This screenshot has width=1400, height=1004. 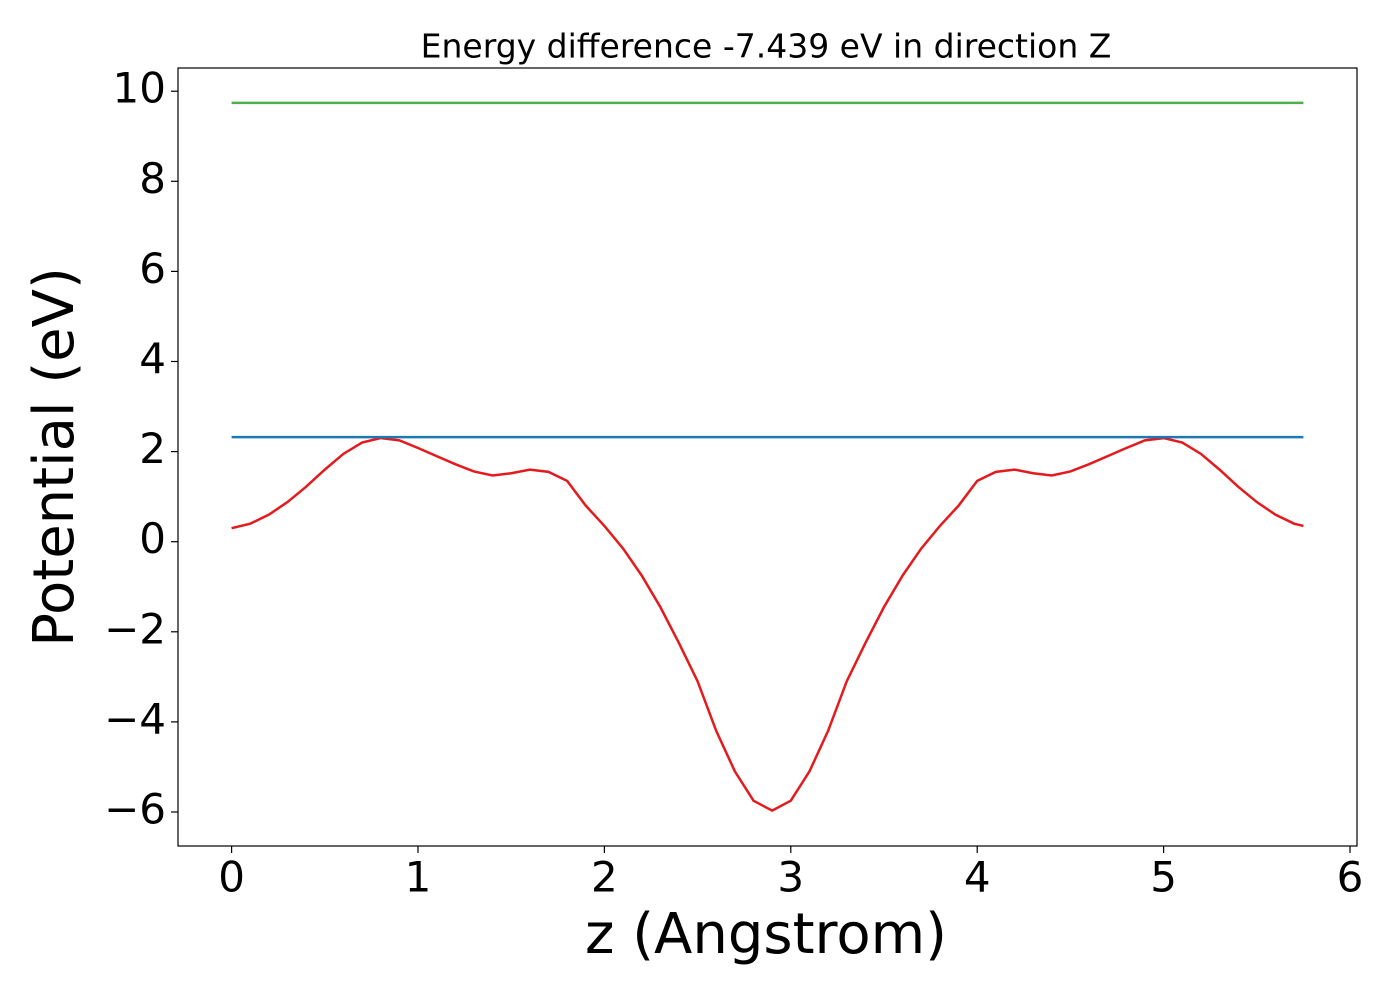 What do you see at coordinates (1163, 877) in the screenshot?
I see `x-tick-label: 5` at bounding box center [1163, 877].